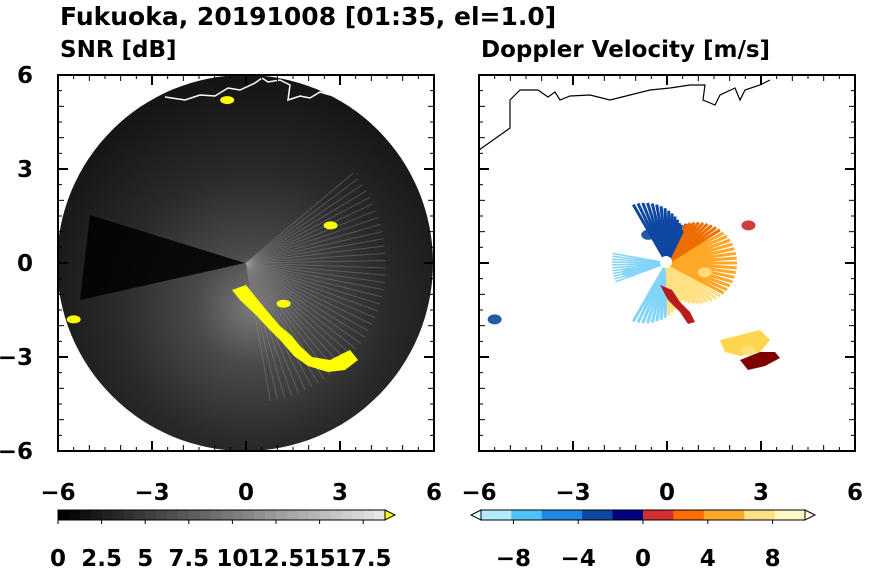 The height and width of the screenshot is (570, 870). I want to click on snr-colorbar: 0 2.5 5 7.5 10 12.5 15 17.5, so click(223, 539).